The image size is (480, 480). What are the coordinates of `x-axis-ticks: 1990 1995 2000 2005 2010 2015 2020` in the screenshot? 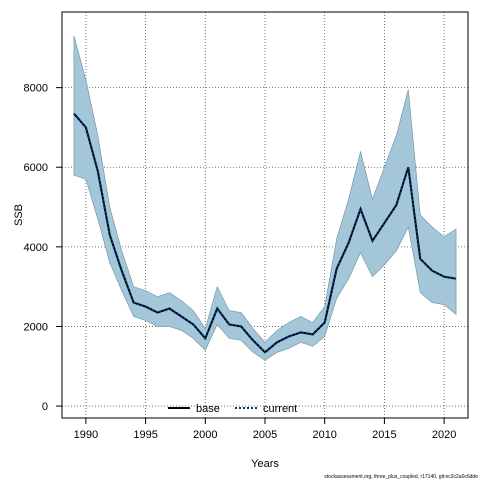 It's located at (265, 429).